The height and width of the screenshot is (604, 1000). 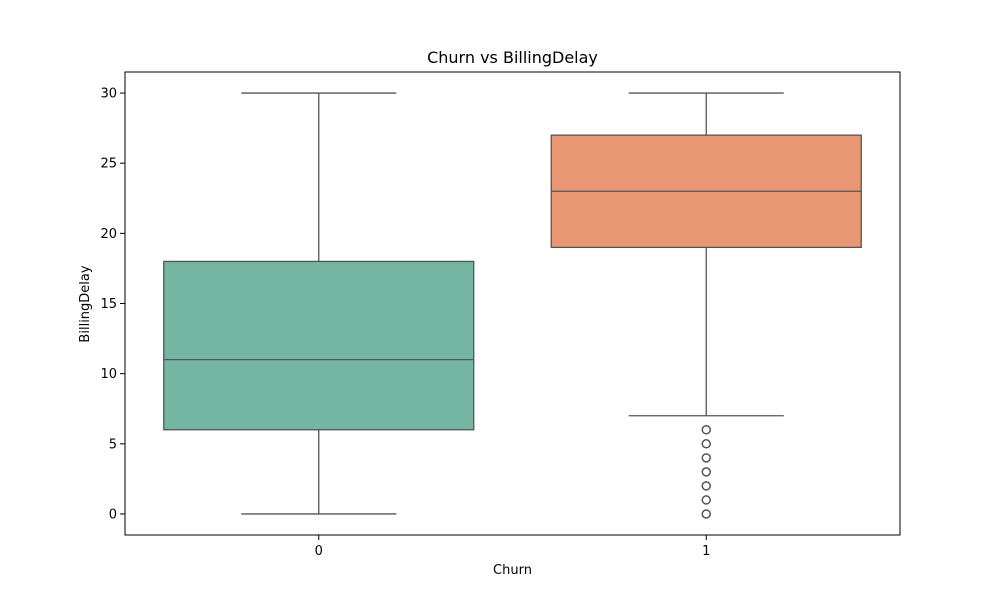 I want to click on x-tick-label: 1, so click(x=706, y=551).